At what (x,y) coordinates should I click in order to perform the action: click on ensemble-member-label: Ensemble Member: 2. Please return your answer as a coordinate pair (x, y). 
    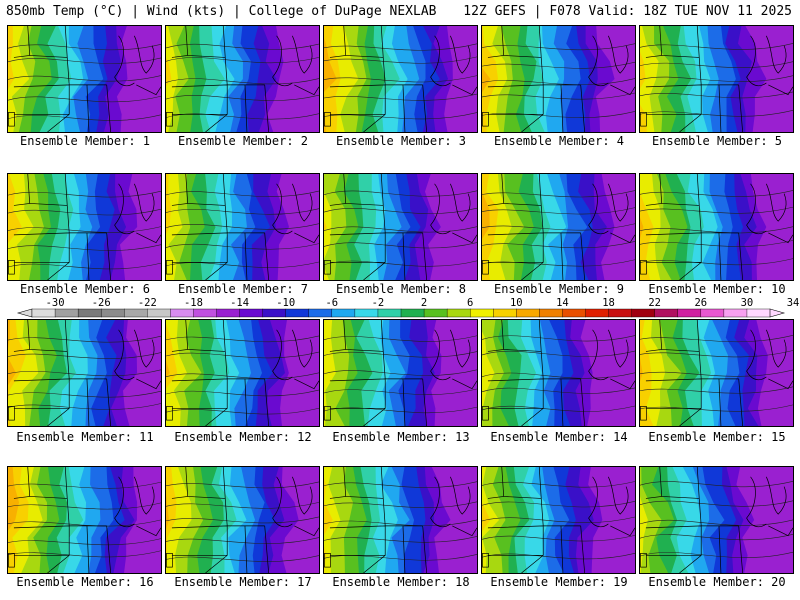
    Looking at the image, I should click on (243, 141).